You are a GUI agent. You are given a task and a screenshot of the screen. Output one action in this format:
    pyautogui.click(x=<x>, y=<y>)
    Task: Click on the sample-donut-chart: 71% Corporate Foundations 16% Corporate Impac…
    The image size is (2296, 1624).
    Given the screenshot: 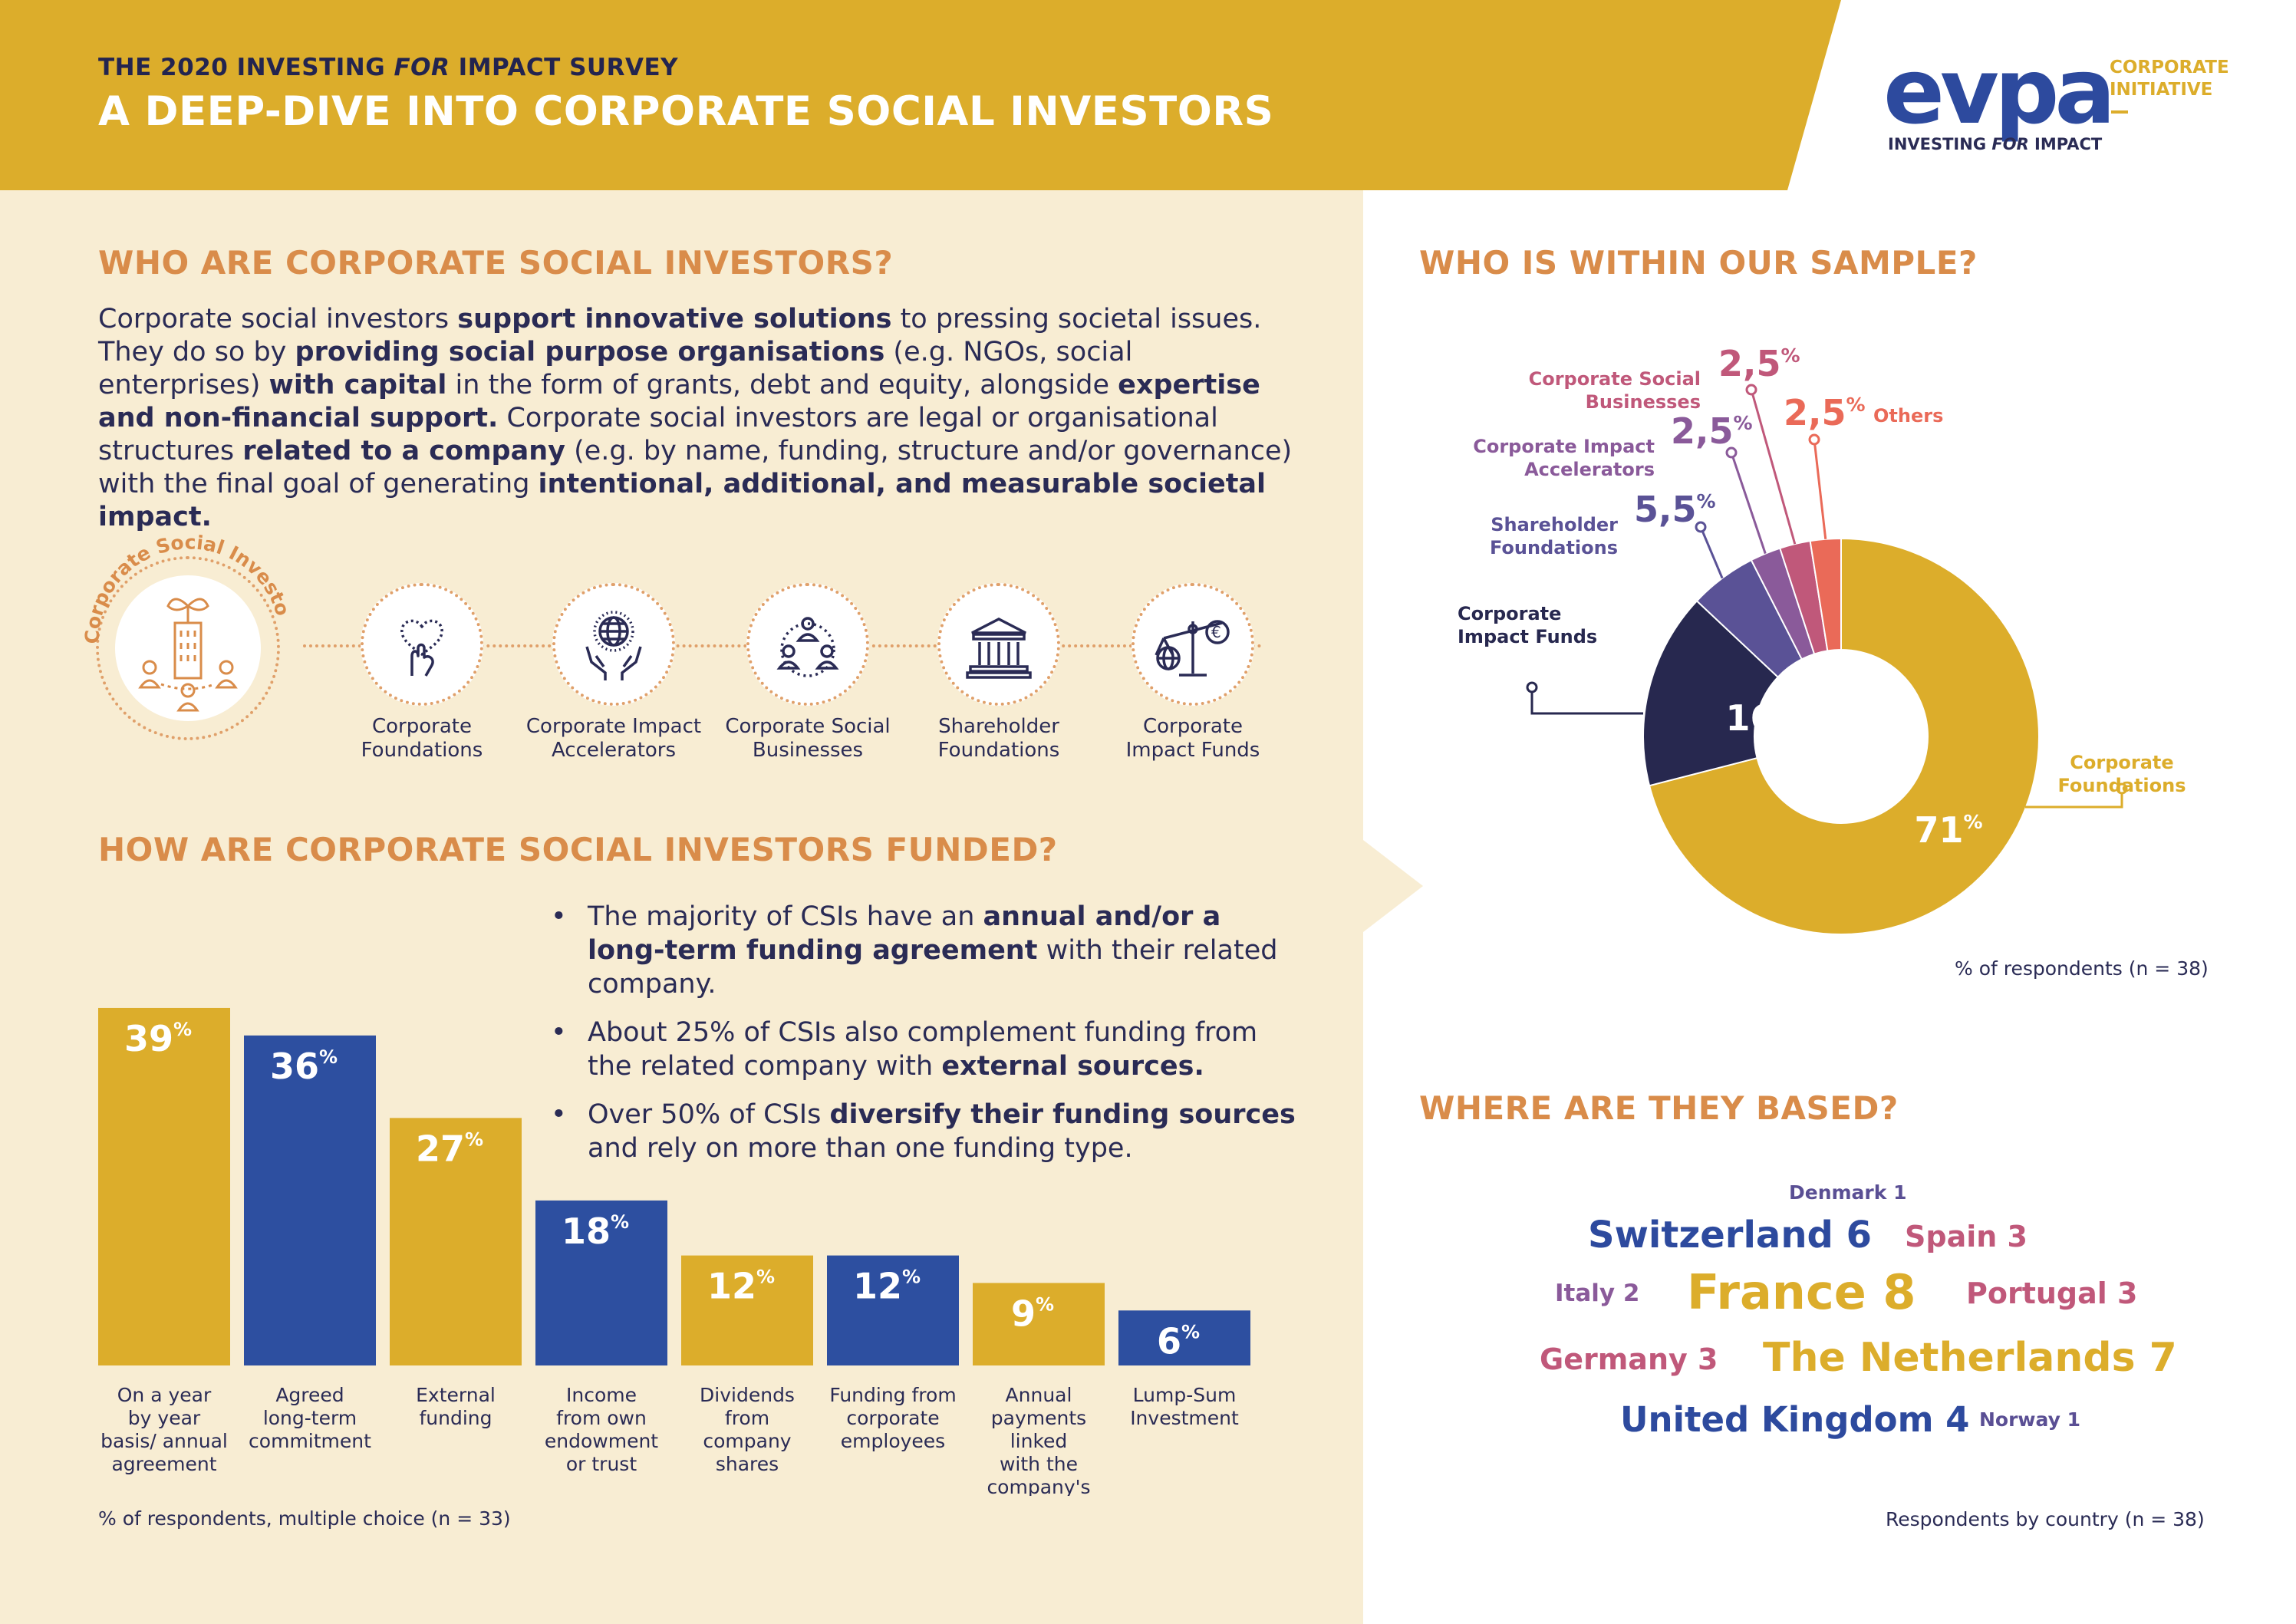 What is the action you would take?
    pyautogui.click(x=1845, y=662)
    